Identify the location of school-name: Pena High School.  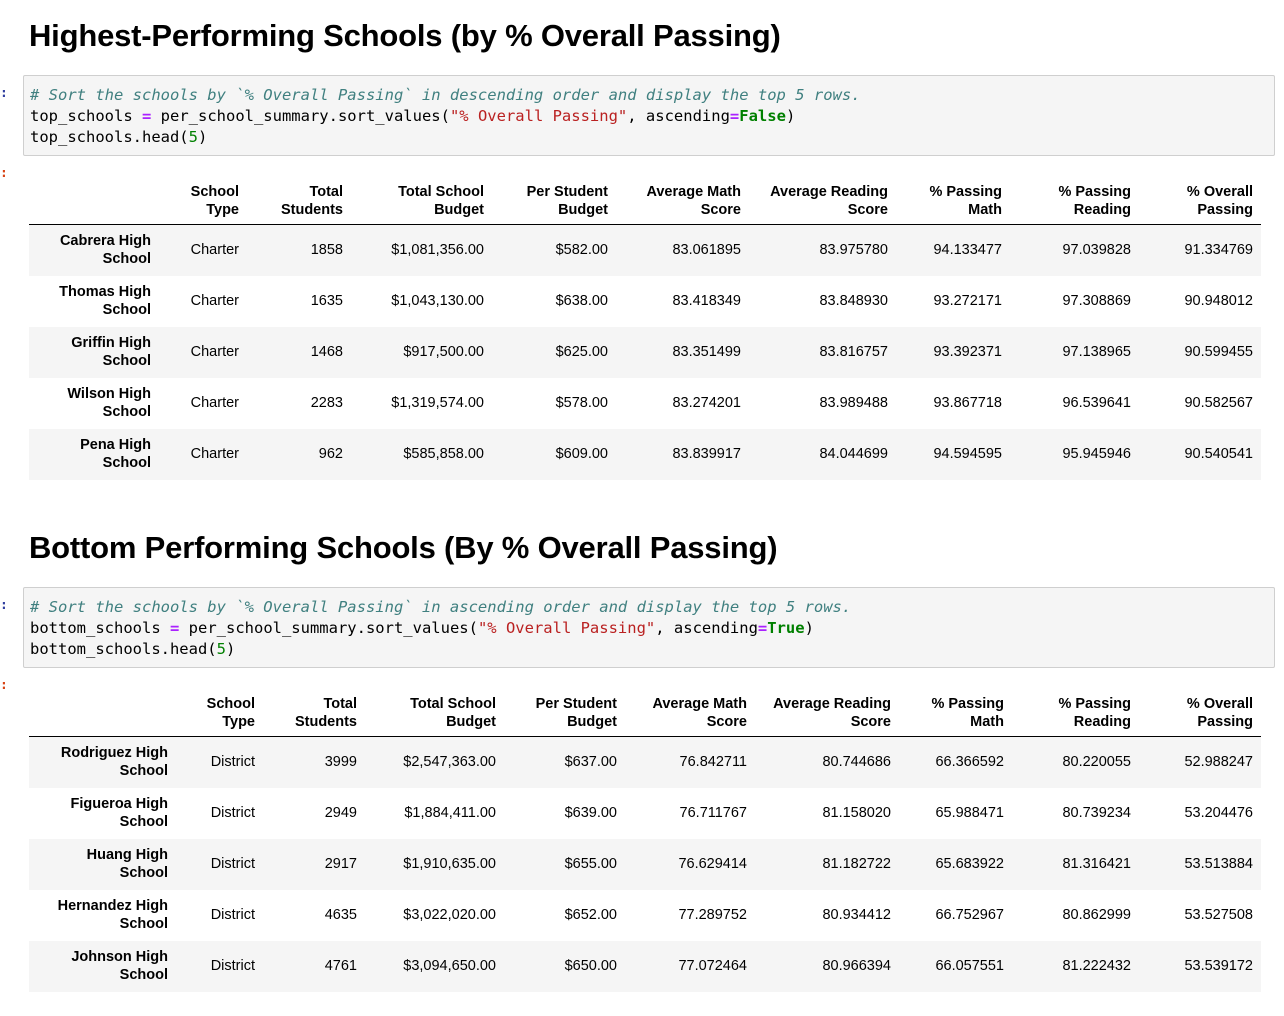
(94, 454).